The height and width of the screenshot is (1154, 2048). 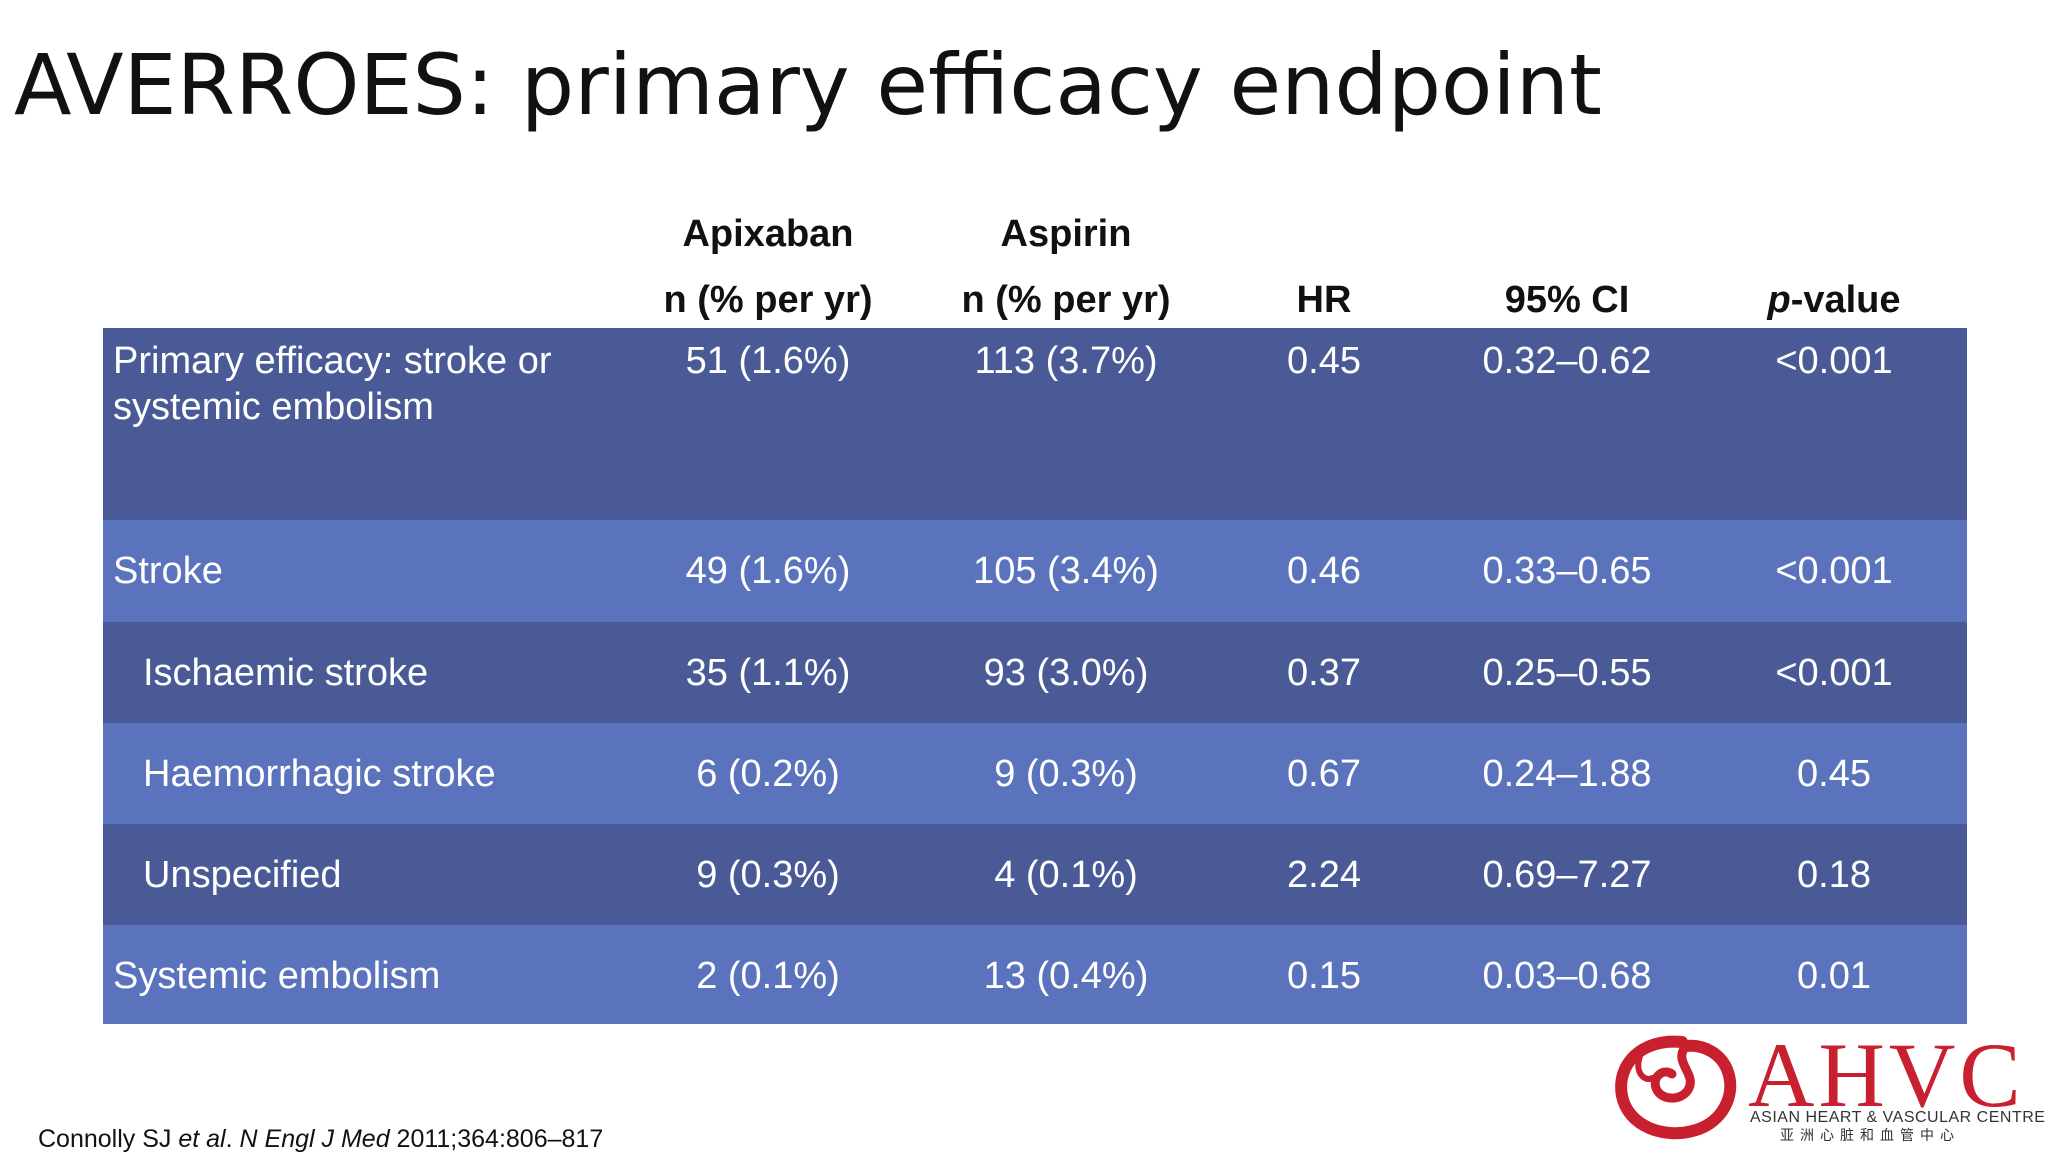 I want to click on cell-aspirin: 13 (0.4%), so click(x=1066, y=976).